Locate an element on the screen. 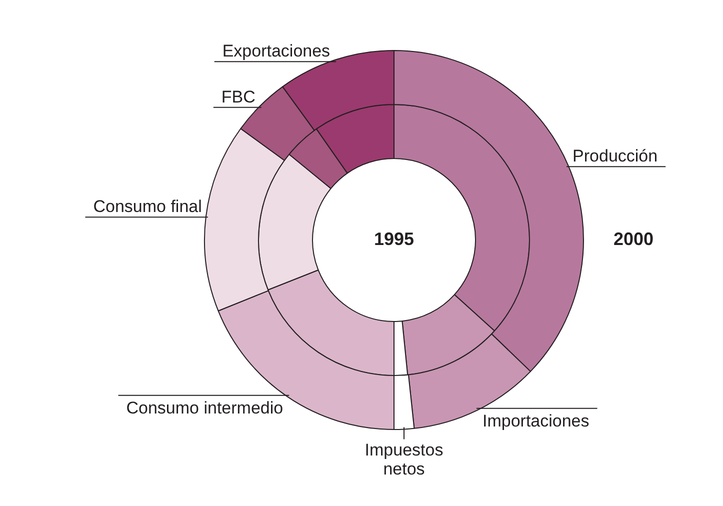 This screenshot has width=723, height=506. legend-label: Impuestos netos is located at coordinates (404, 459).